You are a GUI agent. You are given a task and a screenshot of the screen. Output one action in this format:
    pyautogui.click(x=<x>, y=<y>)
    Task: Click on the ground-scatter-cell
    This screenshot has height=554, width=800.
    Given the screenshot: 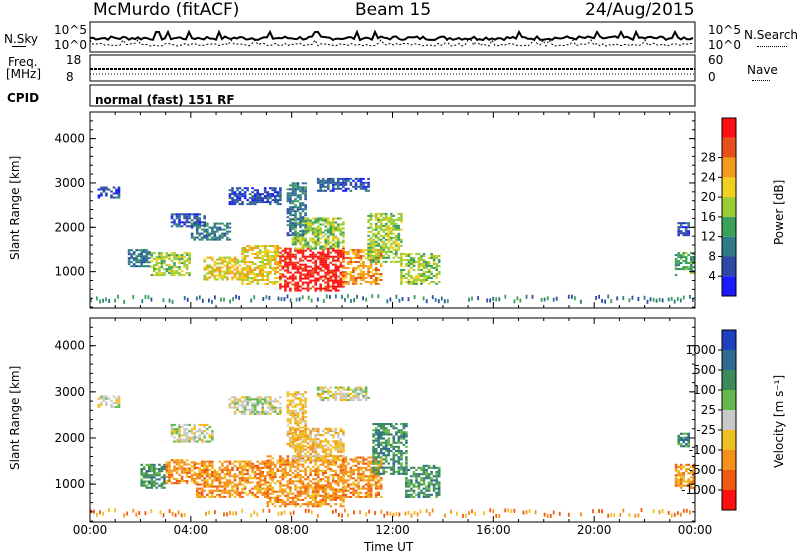 What is the action you would take?
    pyautogui.click(x=342, y=296)
    